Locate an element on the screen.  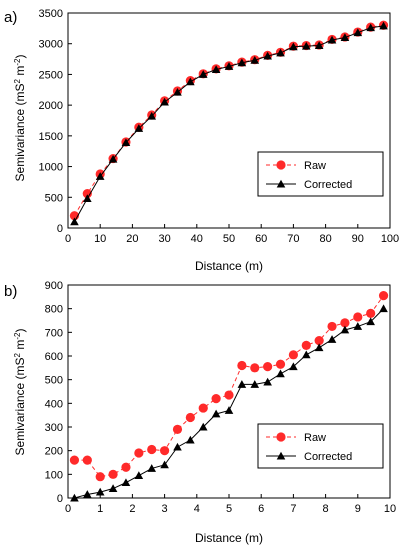
x-tick-label-b: 10 is located at coordinates (390, 509).